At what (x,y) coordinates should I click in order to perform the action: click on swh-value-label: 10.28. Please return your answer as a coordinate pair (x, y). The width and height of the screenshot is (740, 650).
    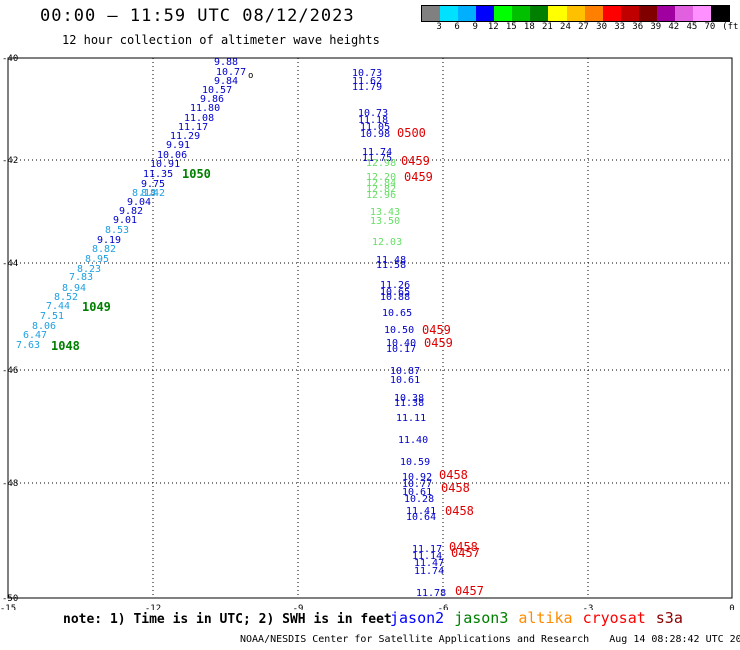
    Looking at the image, I should click on (419, 499).